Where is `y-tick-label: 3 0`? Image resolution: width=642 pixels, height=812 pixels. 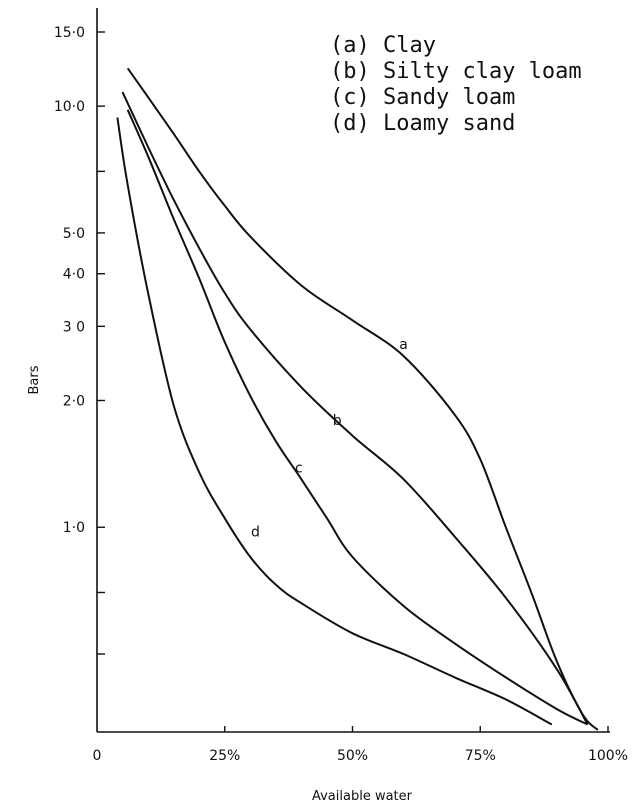 y-tick-label: 3 0 is located at coordinates (74, 327).